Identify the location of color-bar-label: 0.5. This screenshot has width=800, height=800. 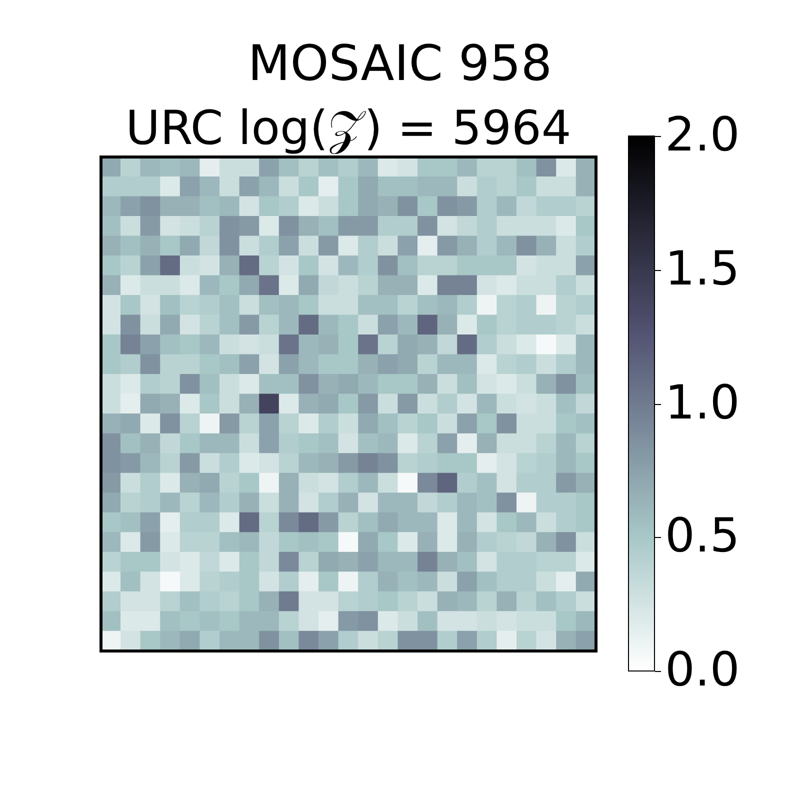
(702, 536).